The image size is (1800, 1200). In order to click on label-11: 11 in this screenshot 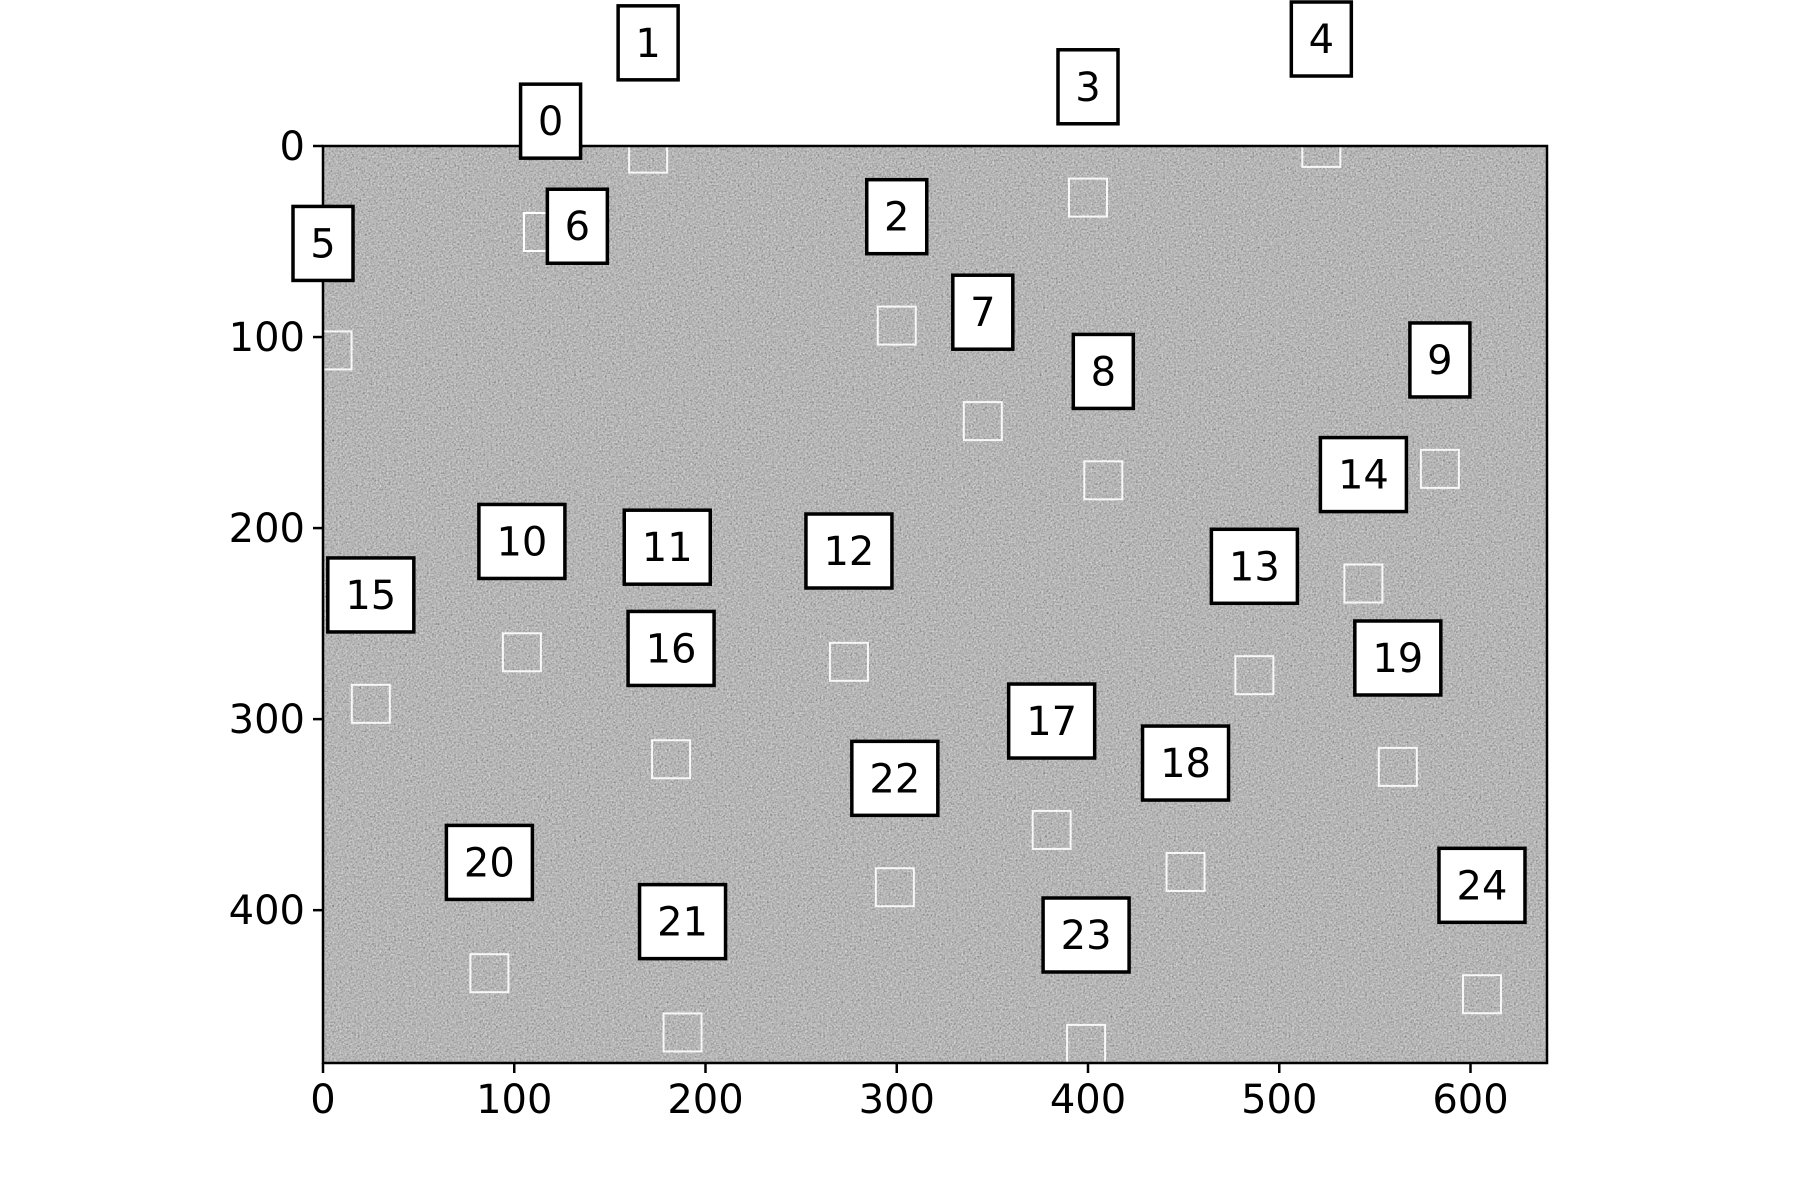, I will do `click(667, 547)`.